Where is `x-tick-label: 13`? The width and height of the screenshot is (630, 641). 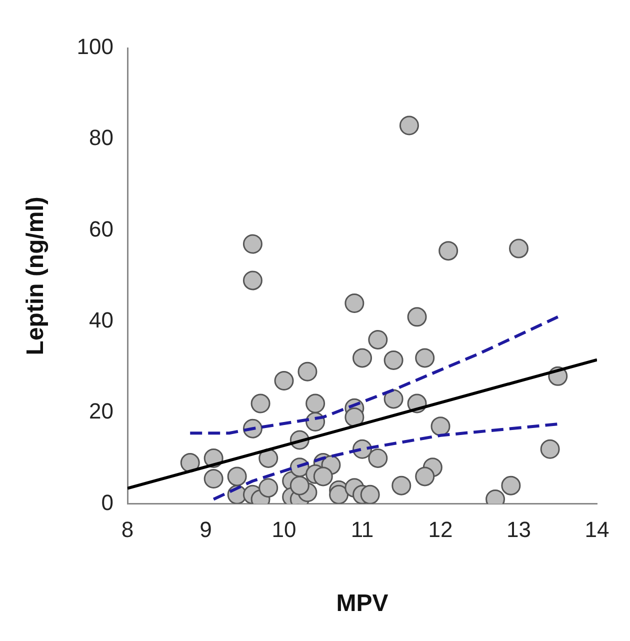
x-tick-label: 13 is located at coordinates (518, 529).